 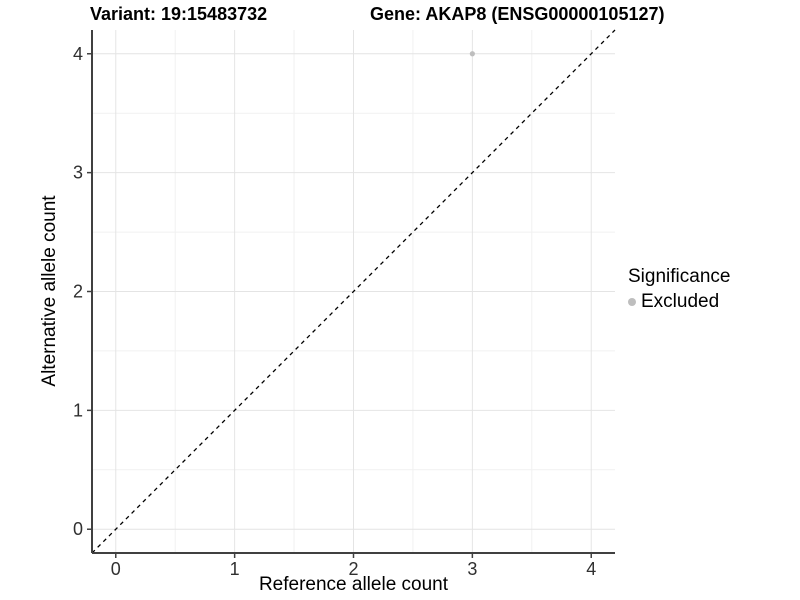 What do you see at coordinates (632, 302) in the screenshot?
I see `legend-point-icon` at bounding box center [632, 302].